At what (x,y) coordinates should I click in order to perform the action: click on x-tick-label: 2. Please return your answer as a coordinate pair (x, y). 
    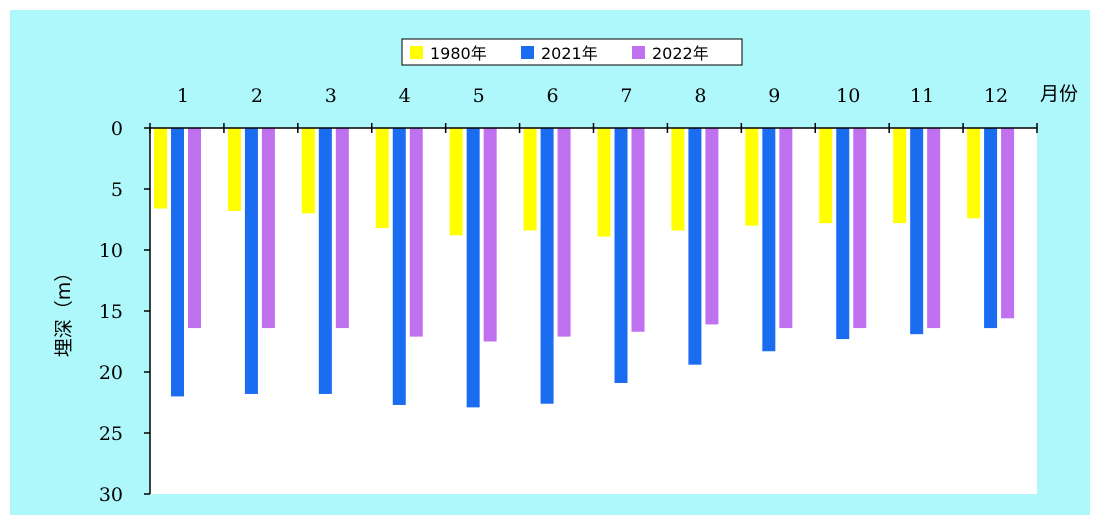
    Looking at the image, I should click on (257, 96).